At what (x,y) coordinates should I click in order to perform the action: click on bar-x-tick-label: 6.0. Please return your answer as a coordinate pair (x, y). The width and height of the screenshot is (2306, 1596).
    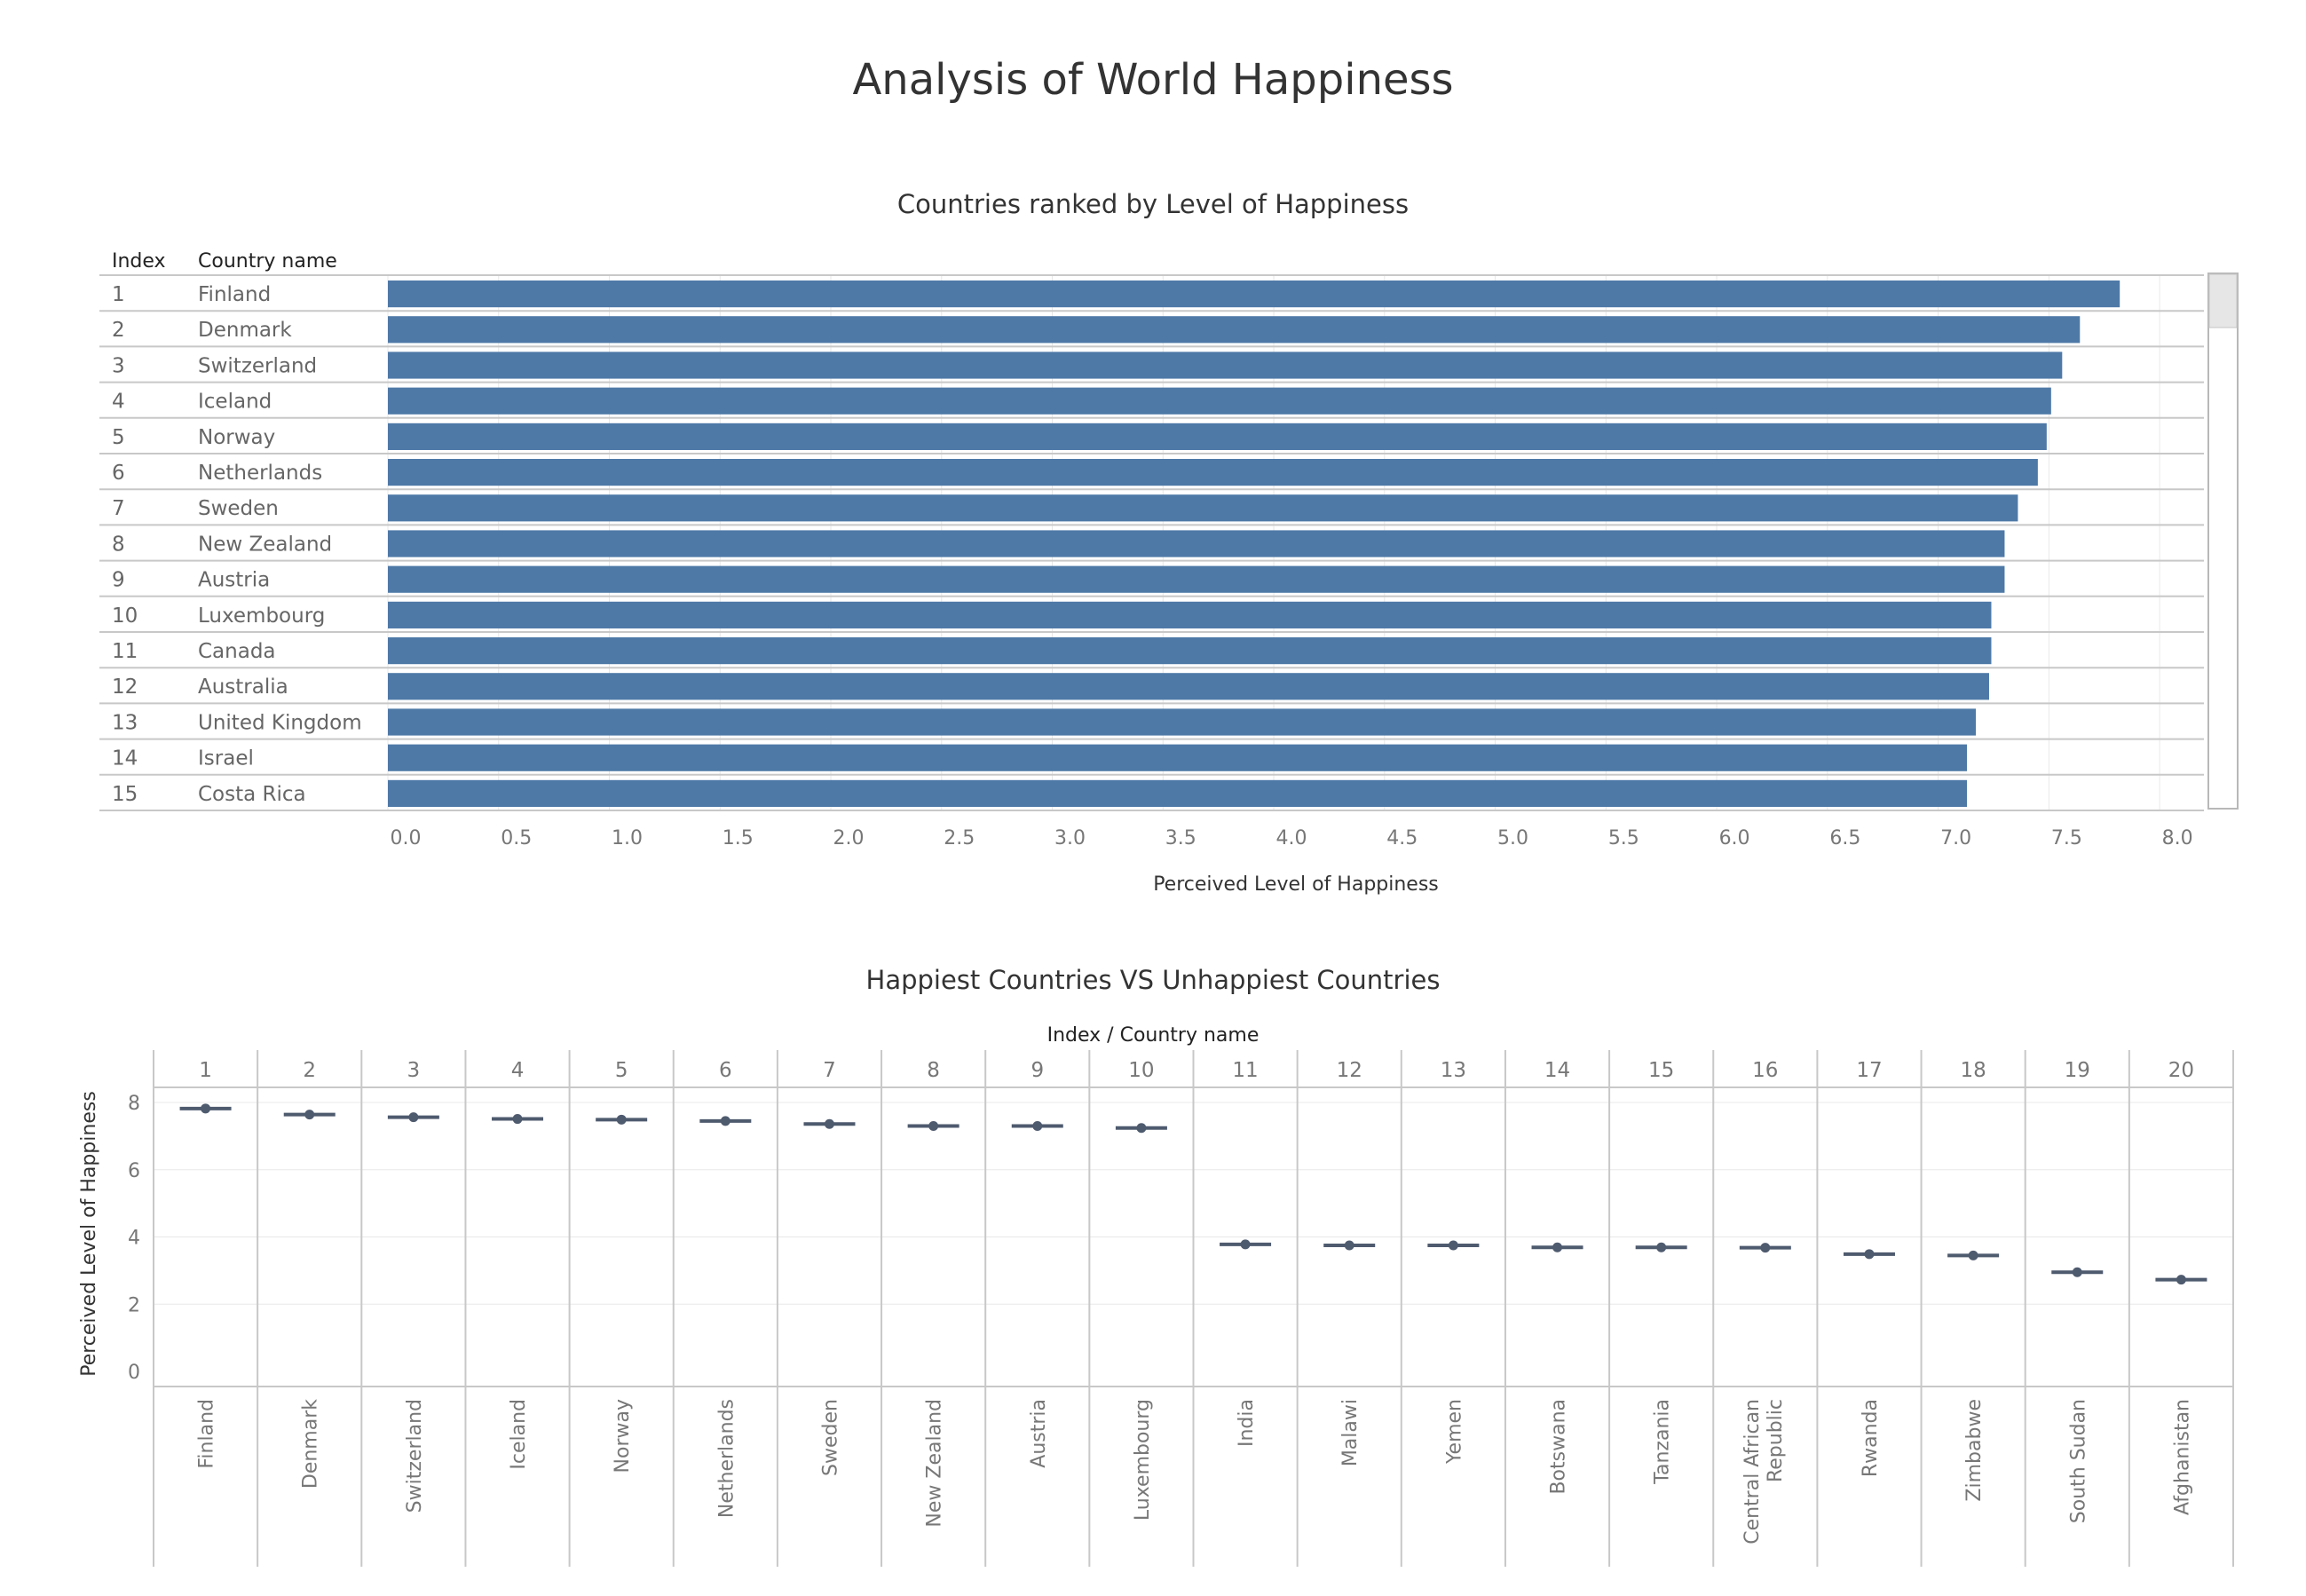
    Looking at the image, I should click on (1734, 838).